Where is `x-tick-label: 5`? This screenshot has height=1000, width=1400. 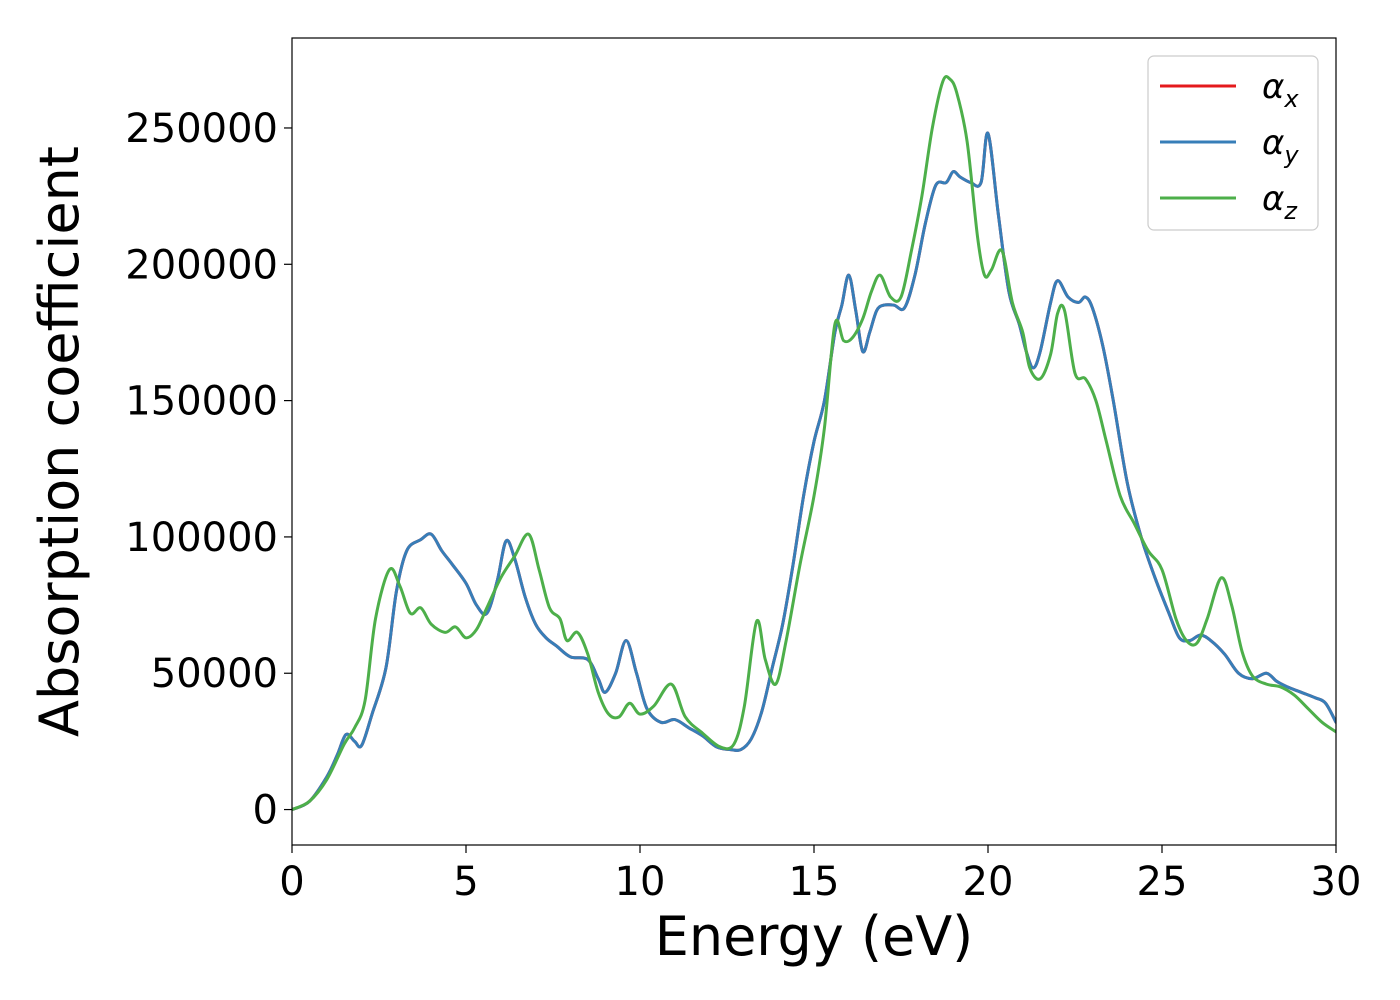 x-tick-label: 5 is located at coordinates (465, 882).